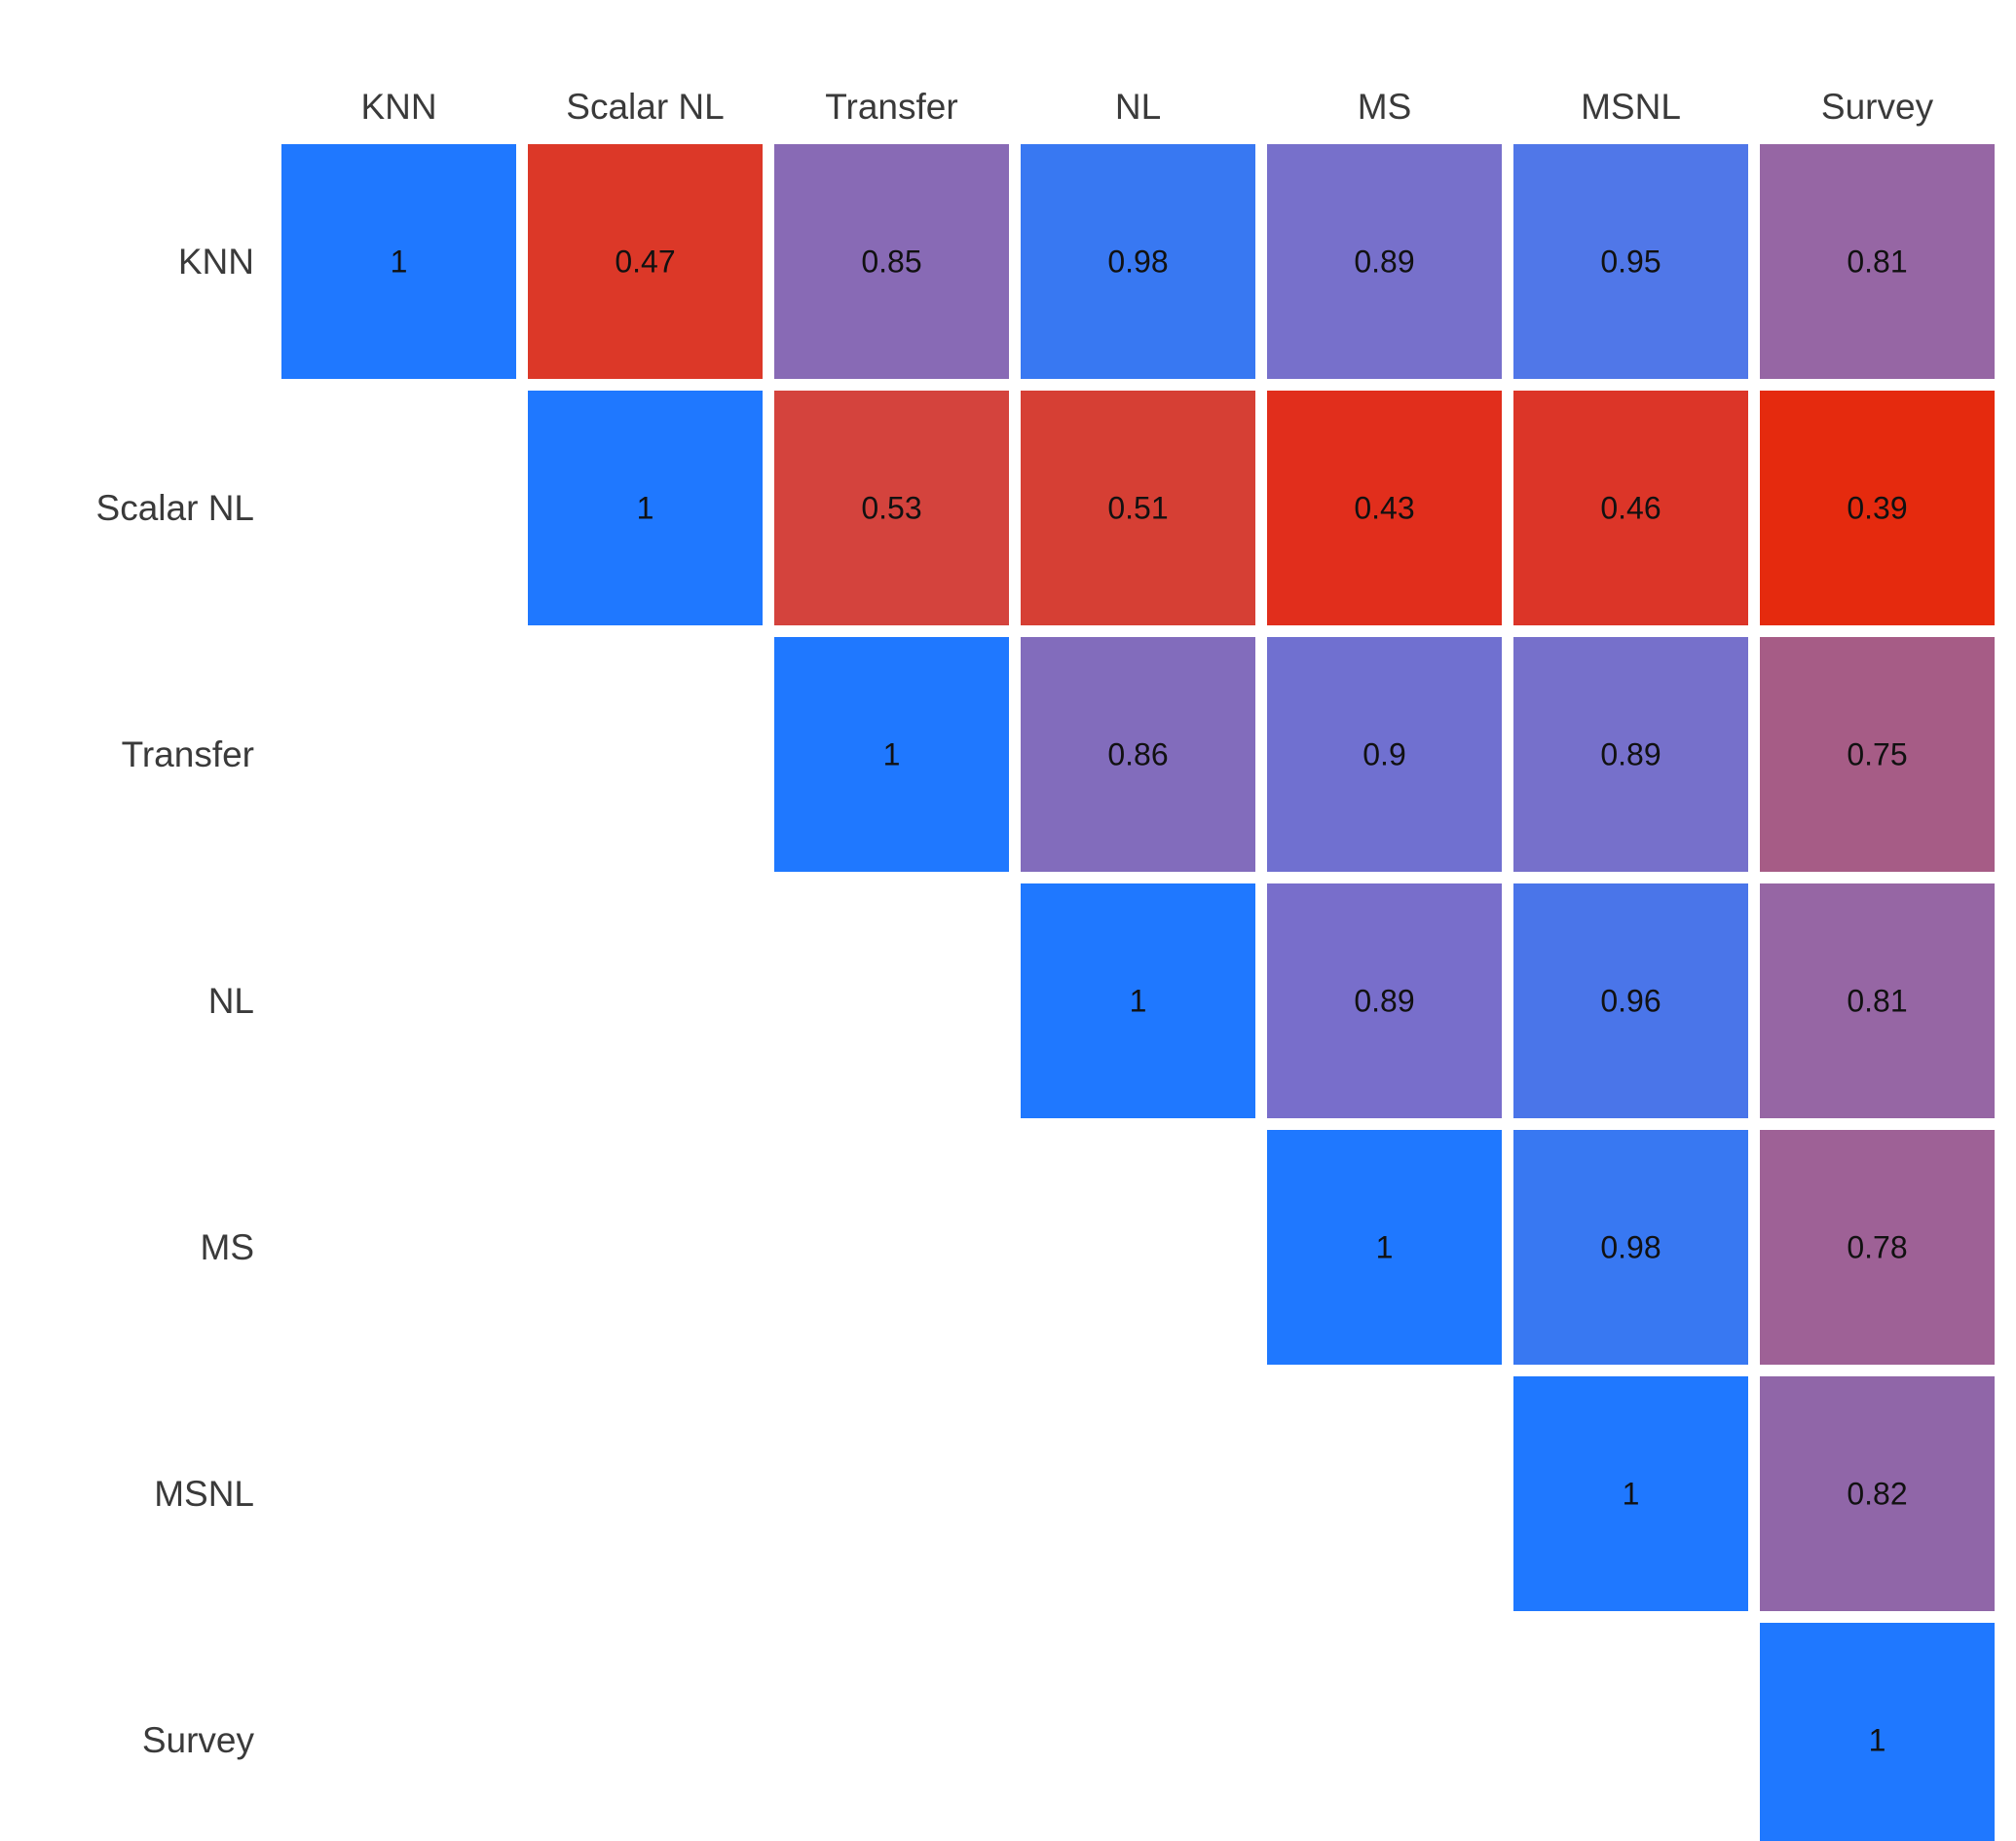 This screenshot has height=1841, width=2016. I want to click on heatmap-cell-transfer-nl: 0.86, so click(1138, 754).